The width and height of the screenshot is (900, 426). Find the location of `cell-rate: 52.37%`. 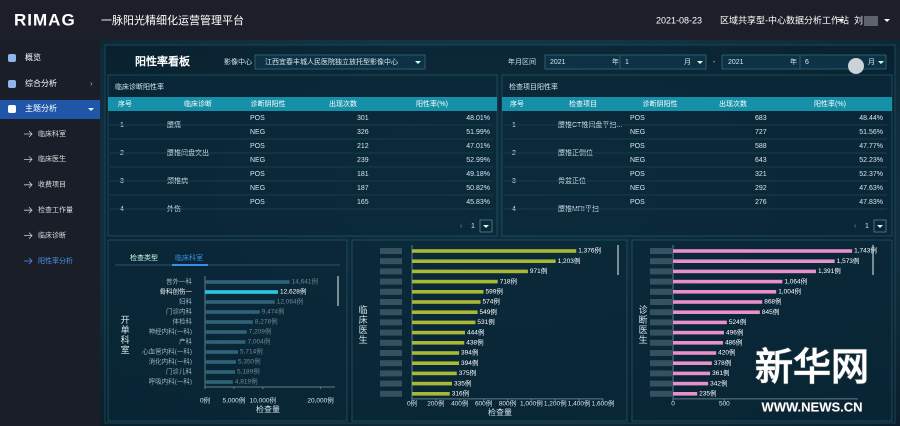

cell-rate: 52.37% is located at coordinates (871, 174).